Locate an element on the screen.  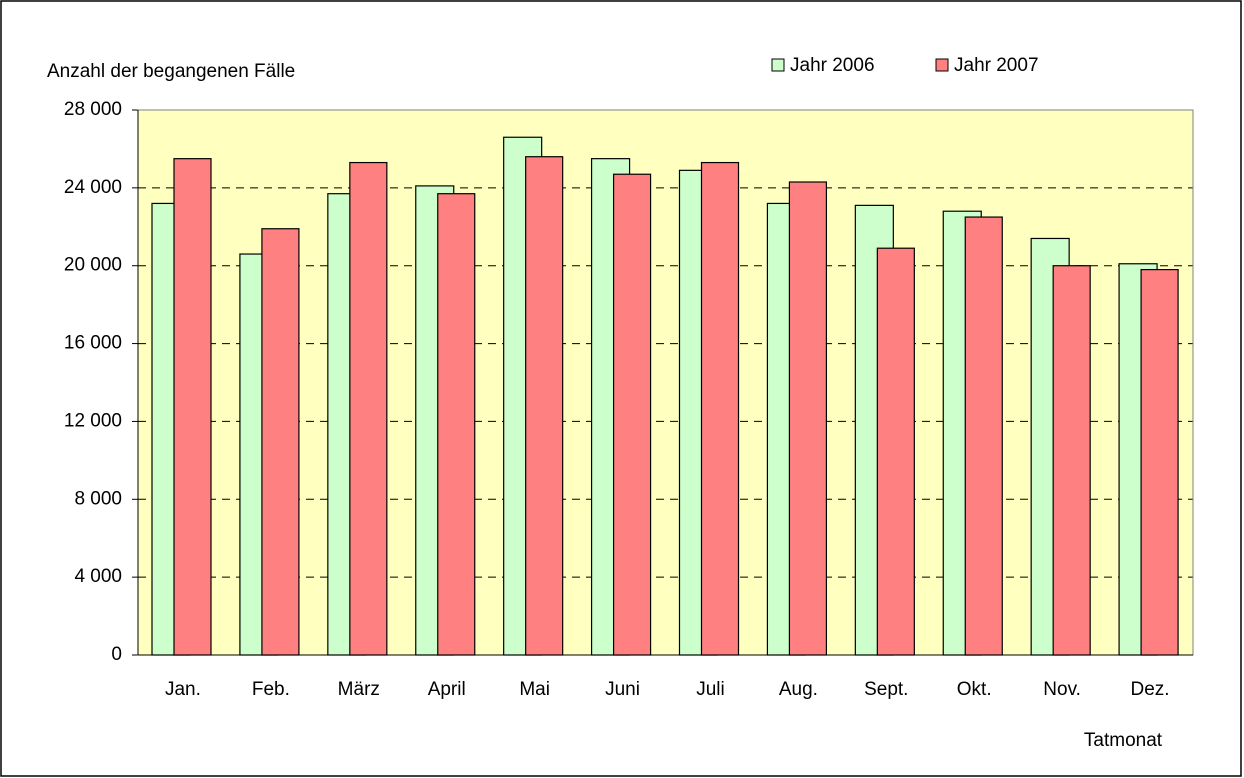
x-tick-label: Nov. is located at coordinates (1062, 689).